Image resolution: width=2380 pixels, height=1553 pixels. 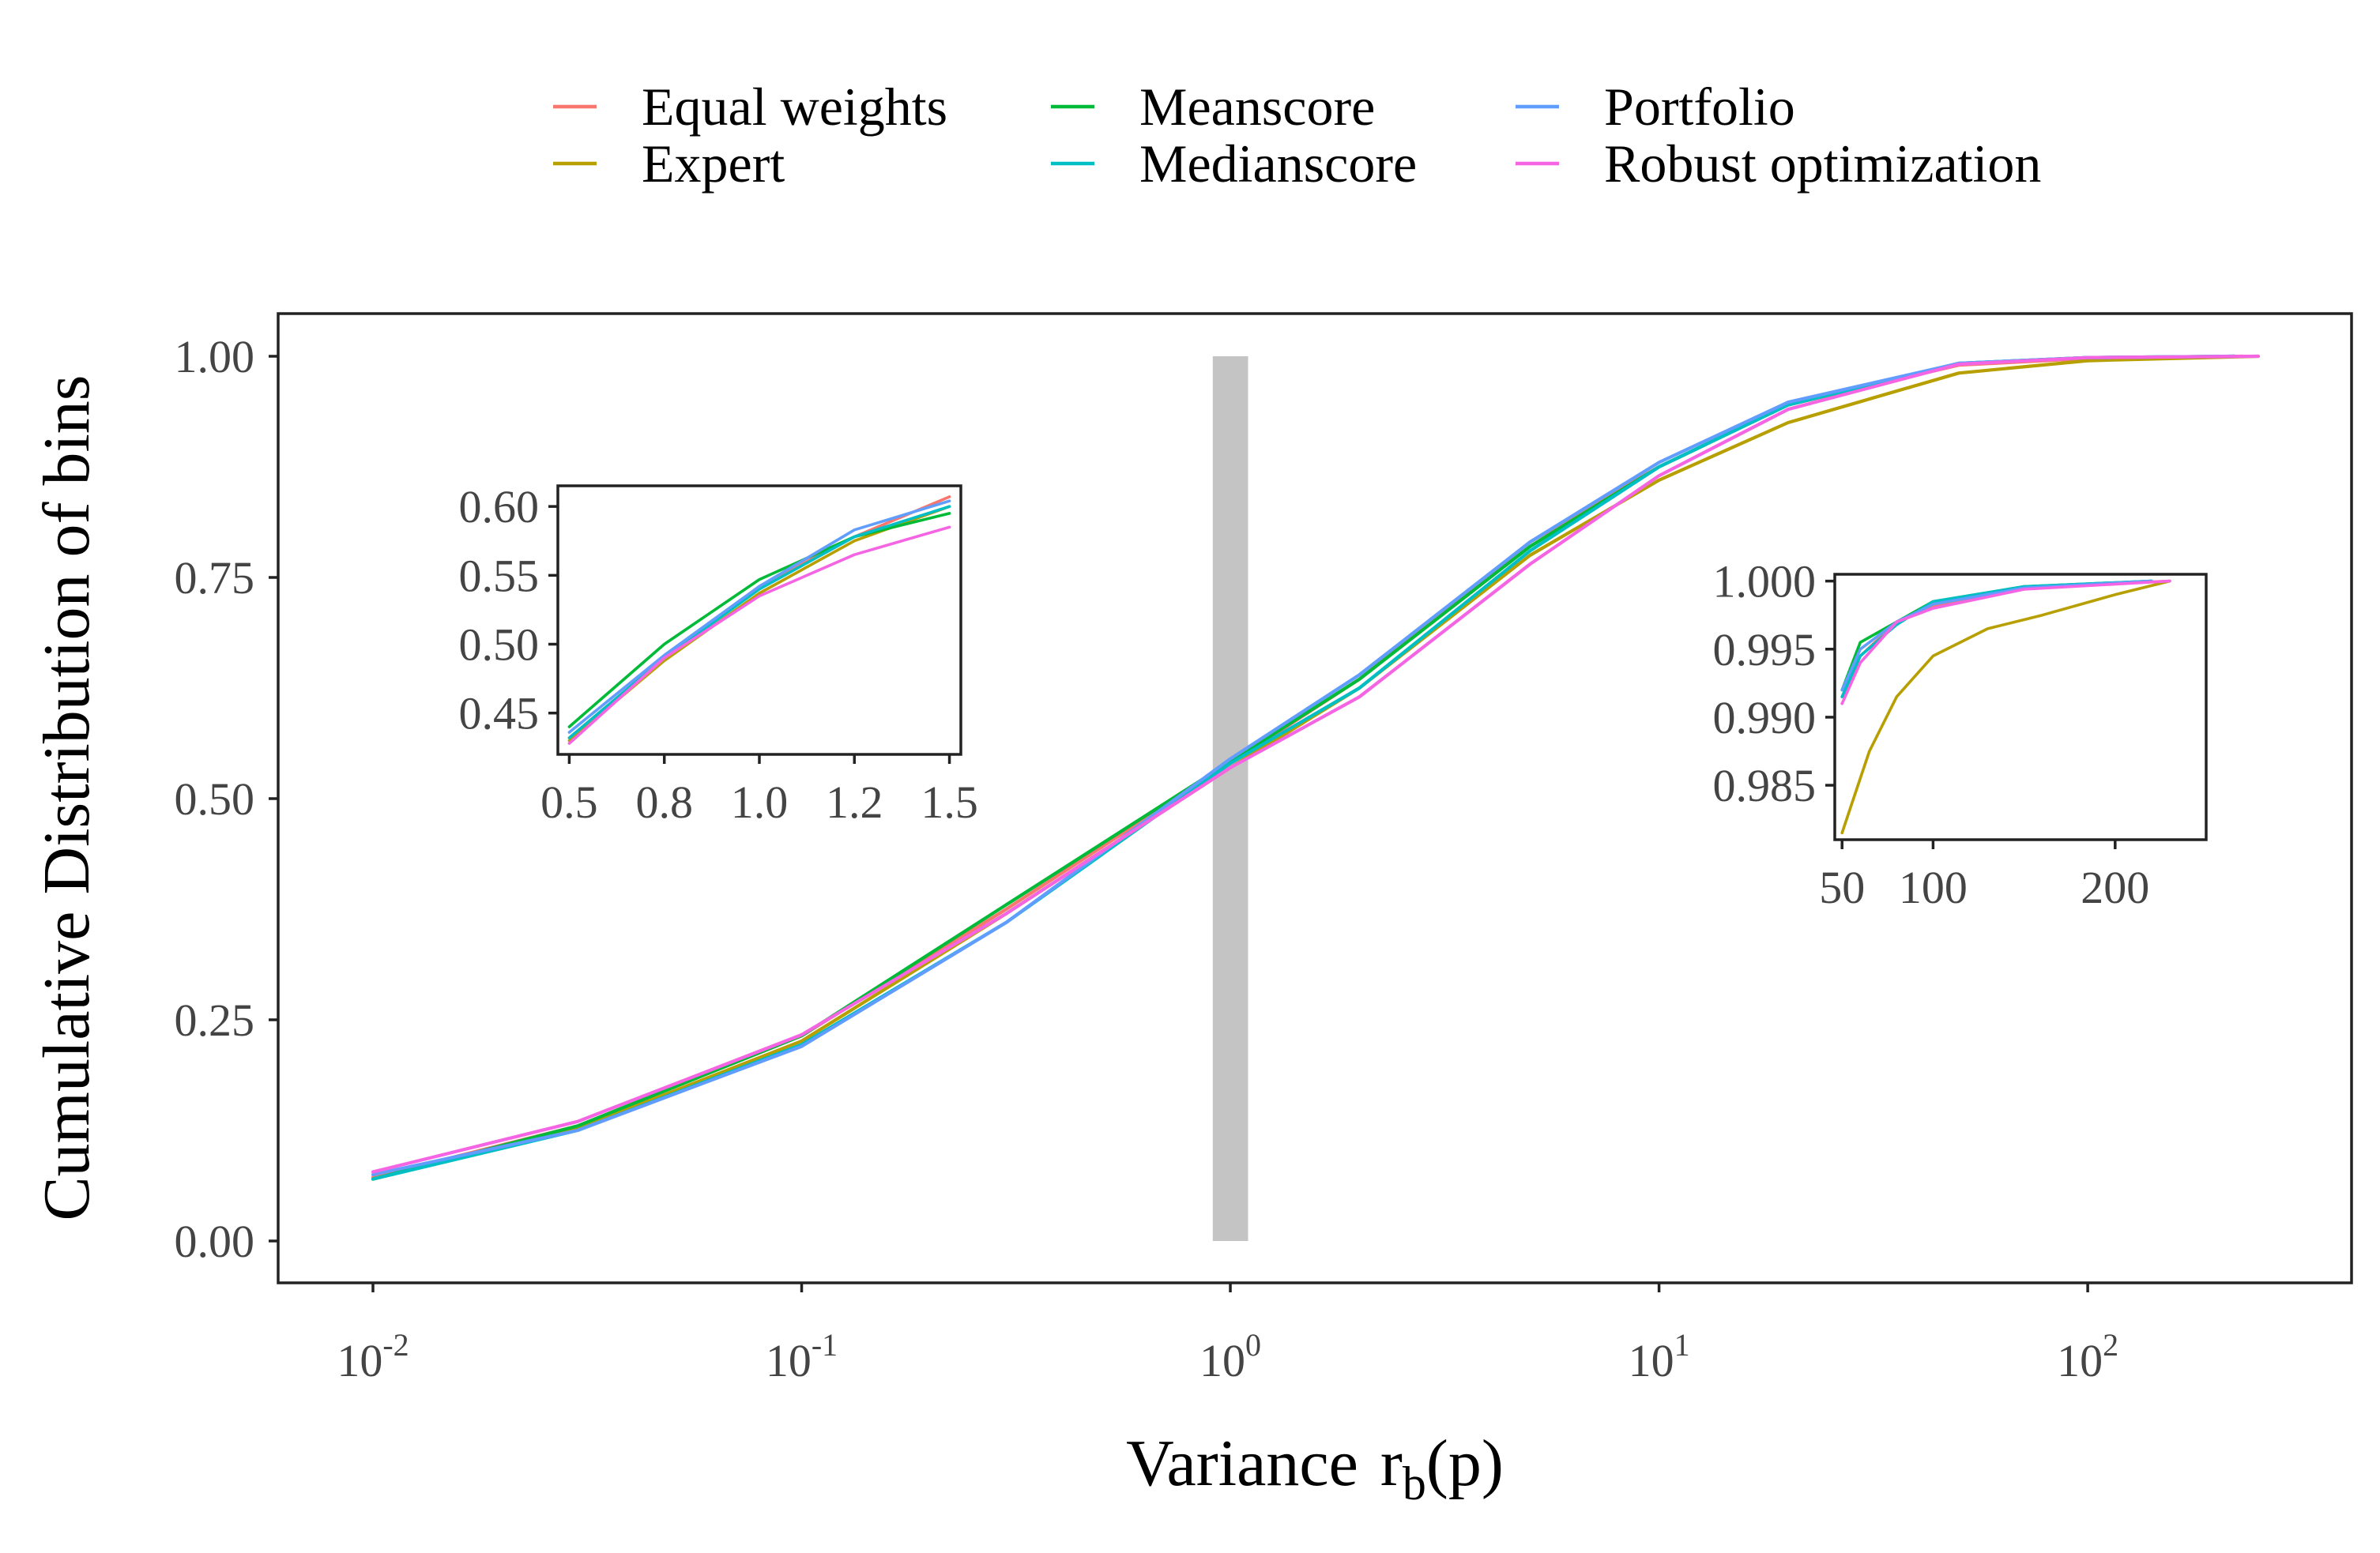 I want to click on x-tick-label: 10², so click(x=2087, y=1356).